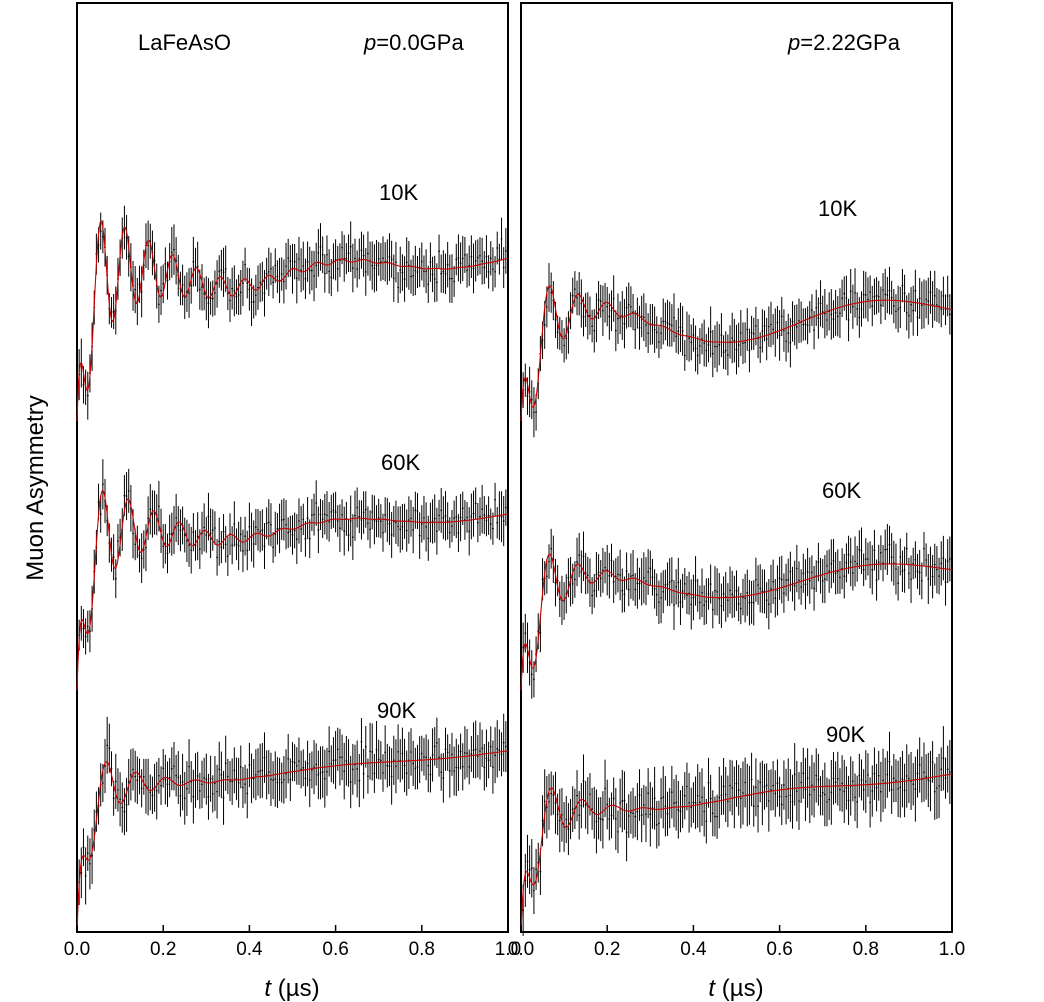  I want to click on y-axis-title: Muon Asymmetry, so click(35, 487).